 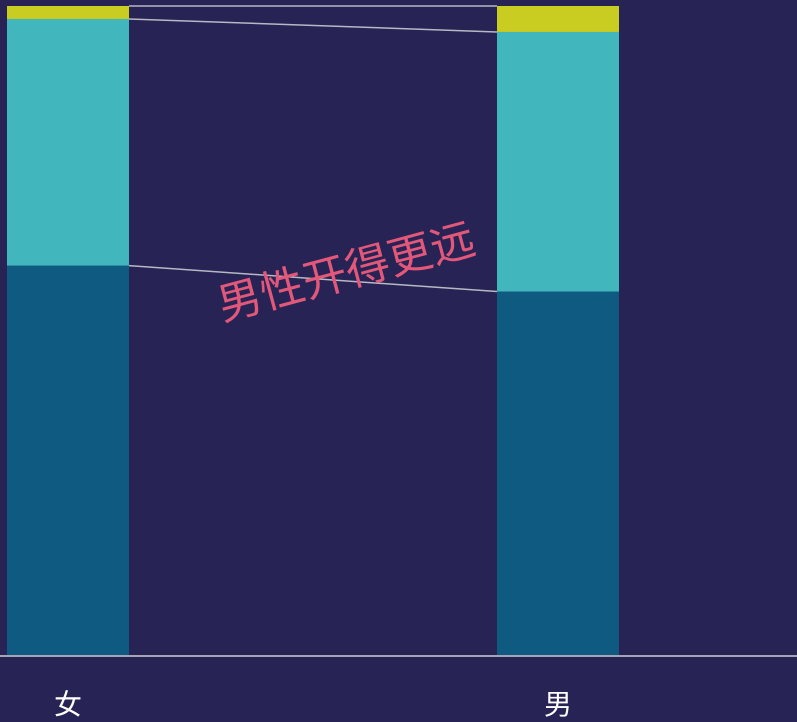 What do you see at coordinates (313, 704) in the screenshot?
I see `x-tick-labels: 女男` at bounding box center [313, 704].